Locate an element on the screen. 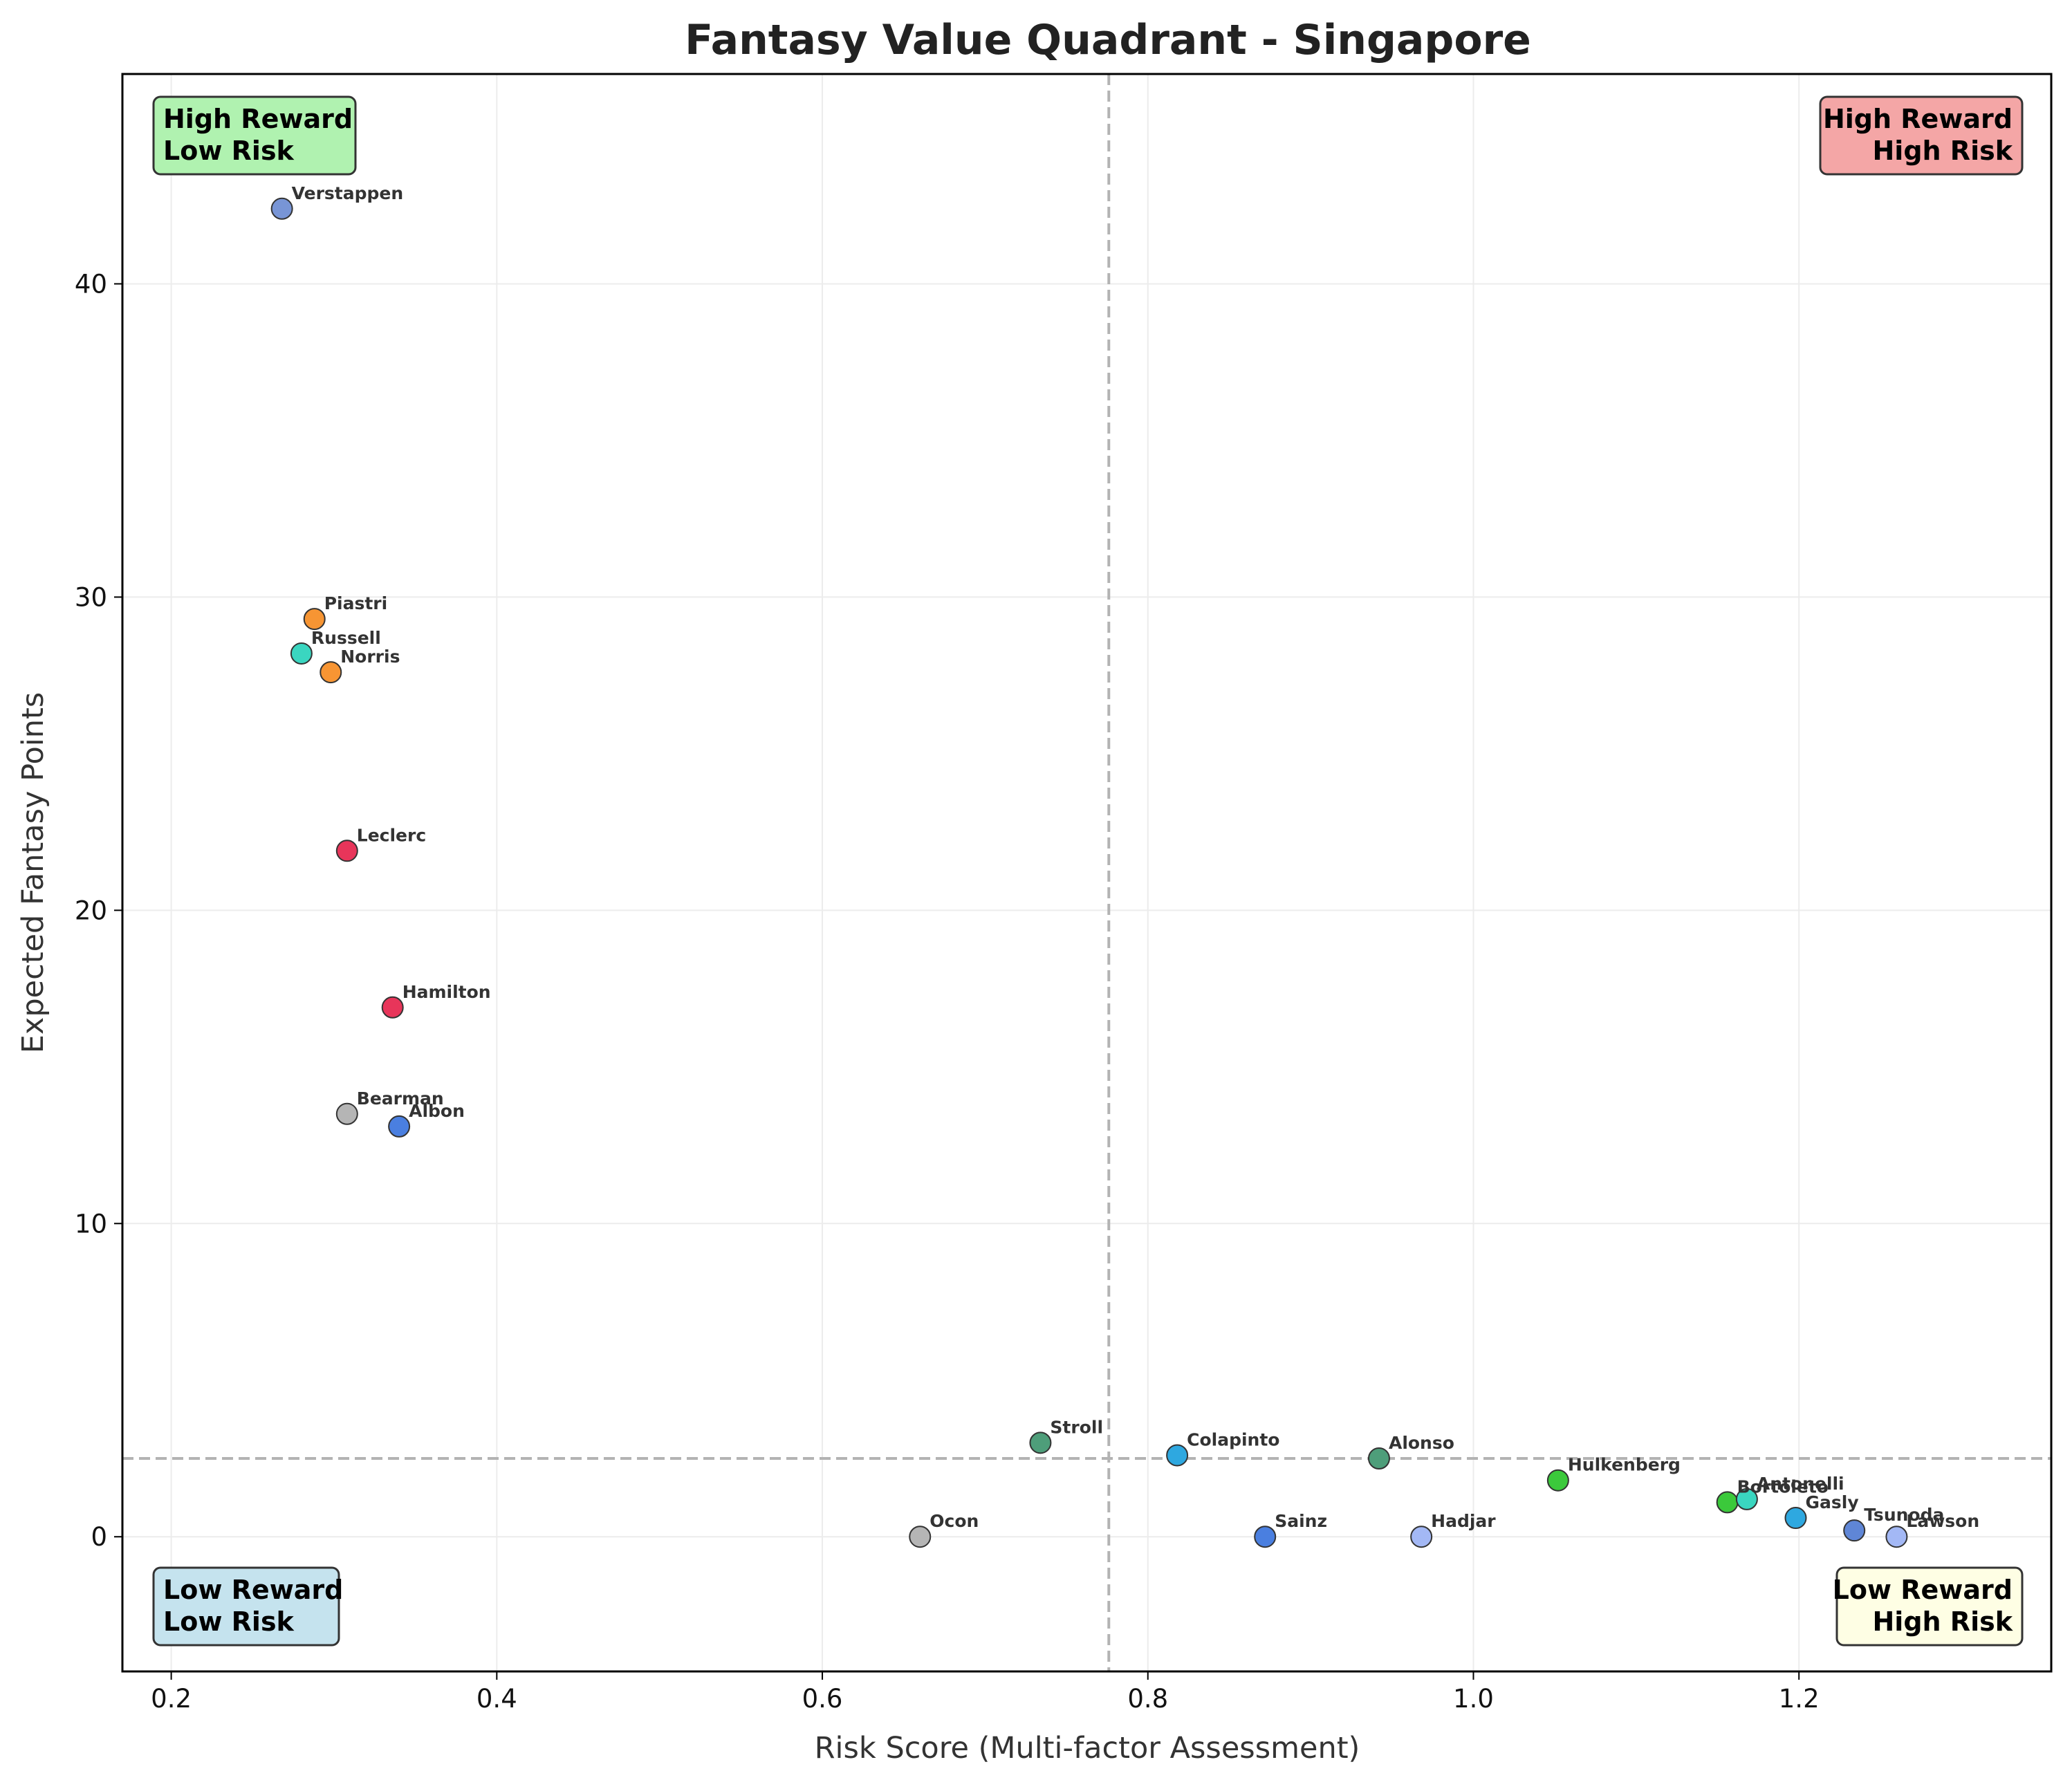  y-axis-label: Expected Fantasy Points is located at coordinates (33, 873).